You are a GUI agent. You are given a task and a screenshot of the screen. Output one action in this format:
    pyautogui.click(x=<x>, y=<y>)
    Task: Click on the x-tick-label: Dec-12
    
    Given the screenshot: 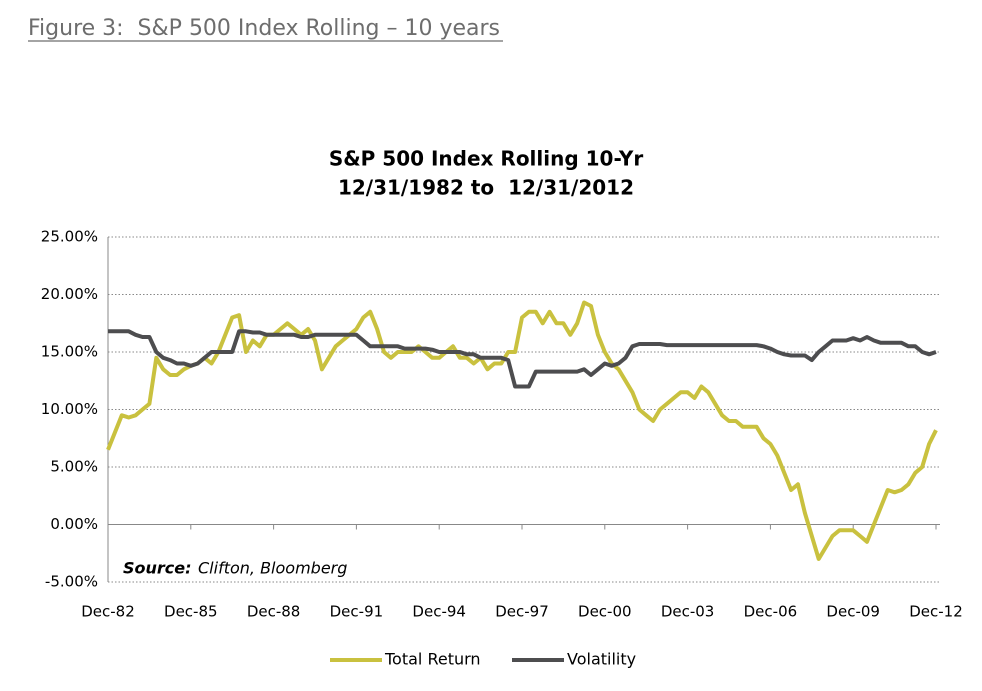 What is the action you would take?
    pyautogui.click(x=936, y=612)
    